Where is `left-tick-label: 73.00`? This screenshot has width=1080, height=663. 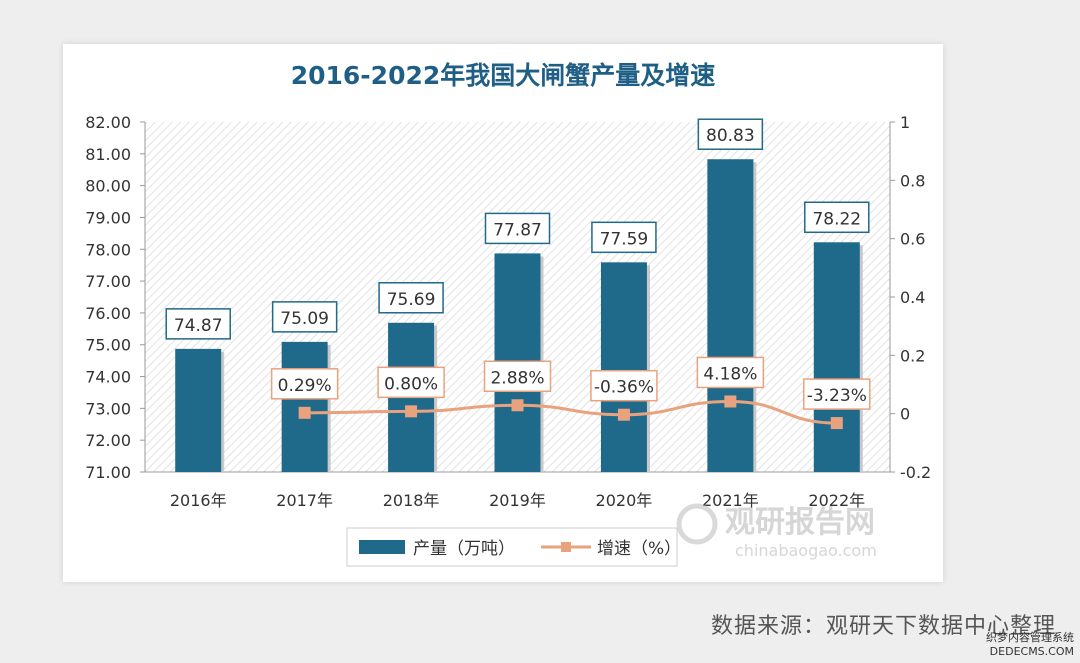 left-tick-label: 73.00 is located at coordinates (108, 408).